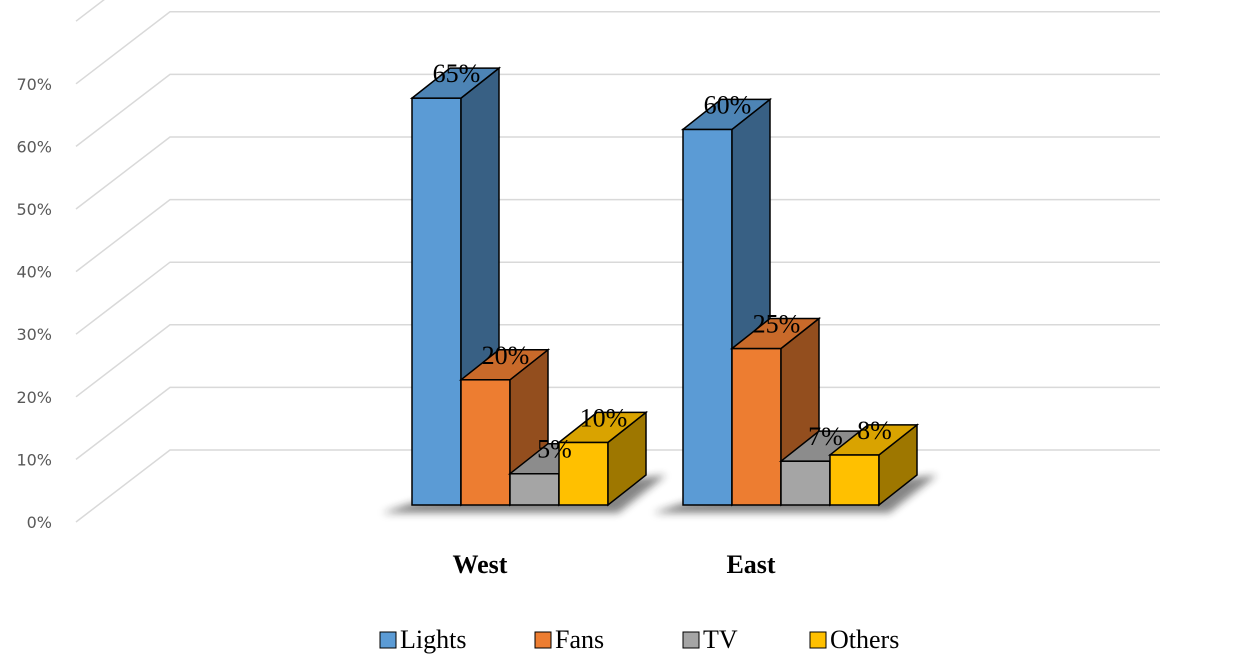 This screenshot has width=1257, height=657. What do you see at coordinates (602, 458) in the screenshot?
I see `bar-others-west` at bounding box center [602, 458].